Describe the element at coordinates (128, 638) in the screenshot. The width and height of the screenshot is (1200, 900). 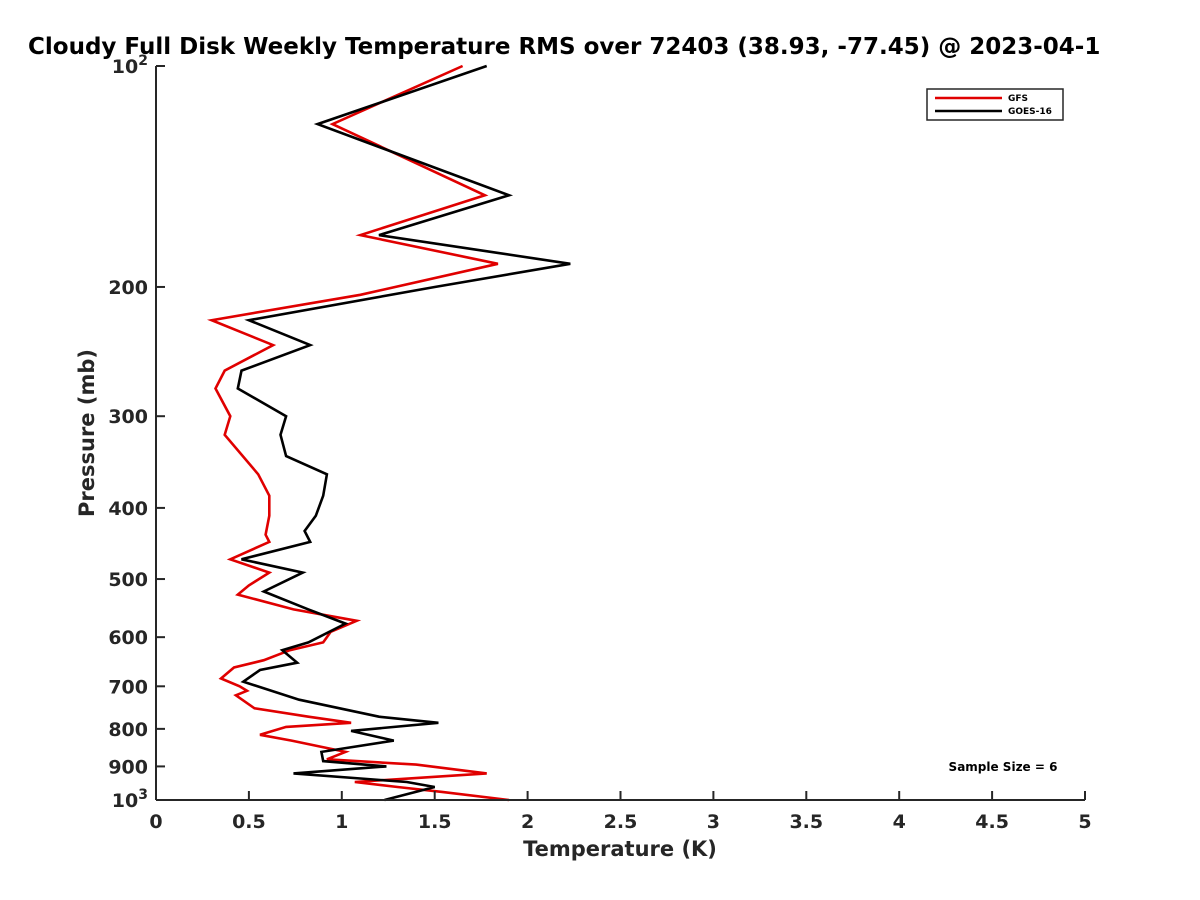
I see `y-tick-label: 600` at that location.